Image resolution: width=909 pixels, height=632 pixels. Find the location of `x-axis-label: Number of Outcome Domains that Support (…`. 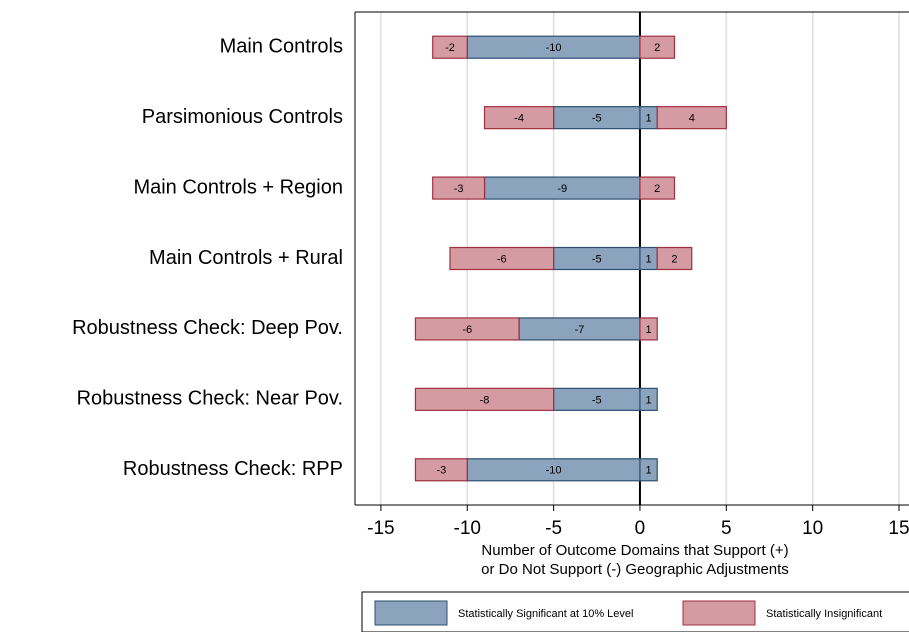

x-axis-label: Number of Outcome Domains that Support (… is located at coordinates (634, 550).